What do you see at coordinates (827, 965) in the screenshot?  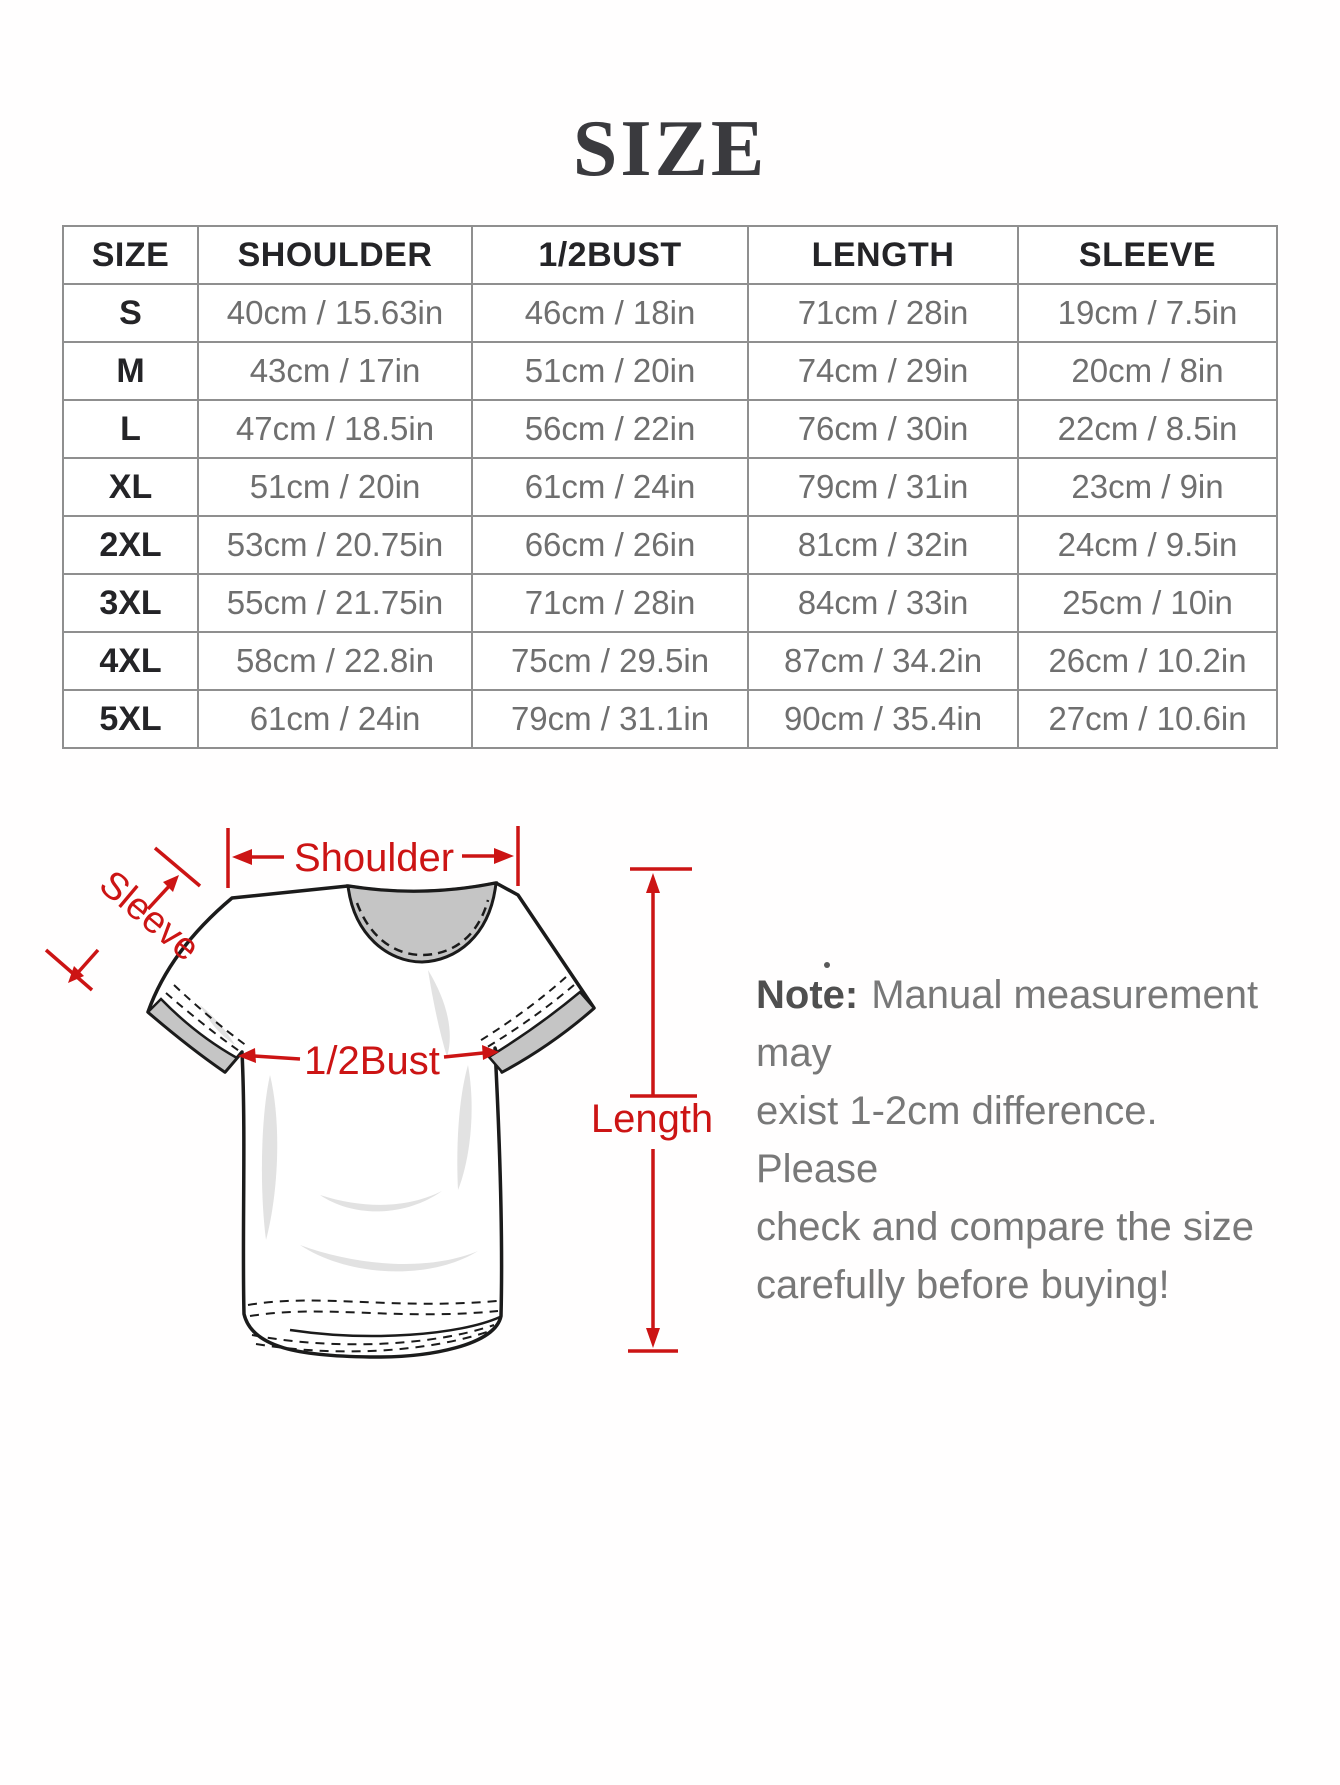 I see `note-dot` at bounding box center [827, 965].